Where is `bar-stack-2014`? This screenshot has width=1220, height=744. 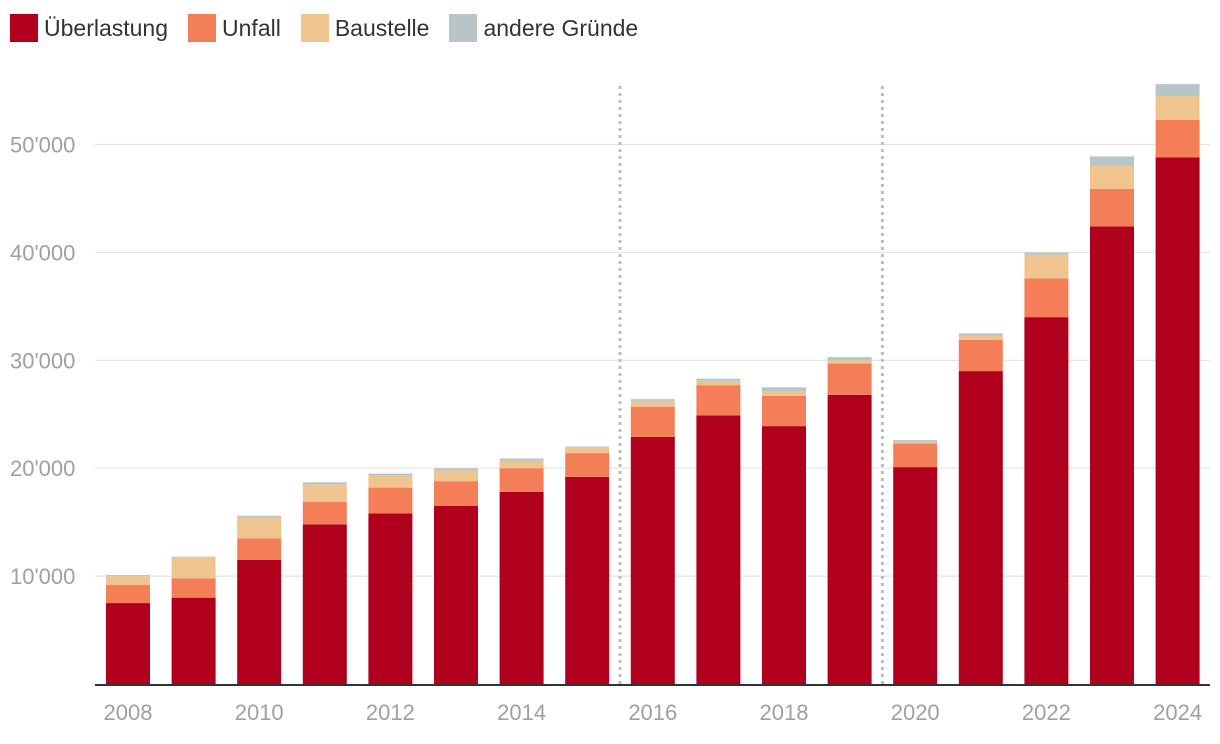 bar-stack-2014 is located at coordinates (521, 571).